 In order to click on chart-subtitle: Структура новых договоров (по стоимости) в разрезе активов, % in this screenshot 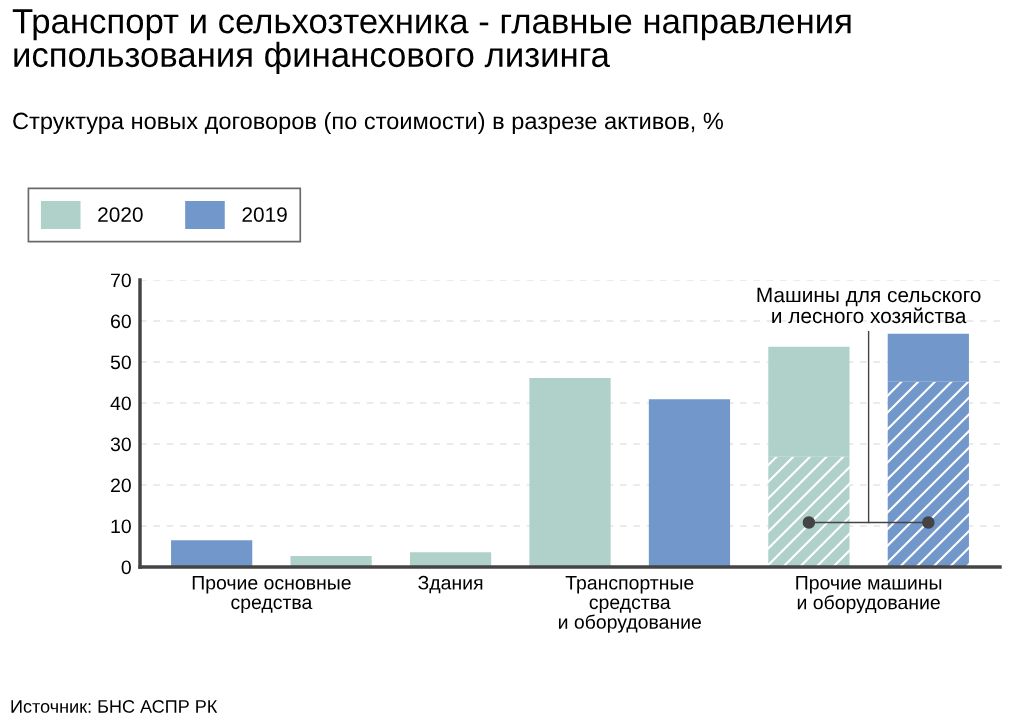, I will do `click(368, 123)`.